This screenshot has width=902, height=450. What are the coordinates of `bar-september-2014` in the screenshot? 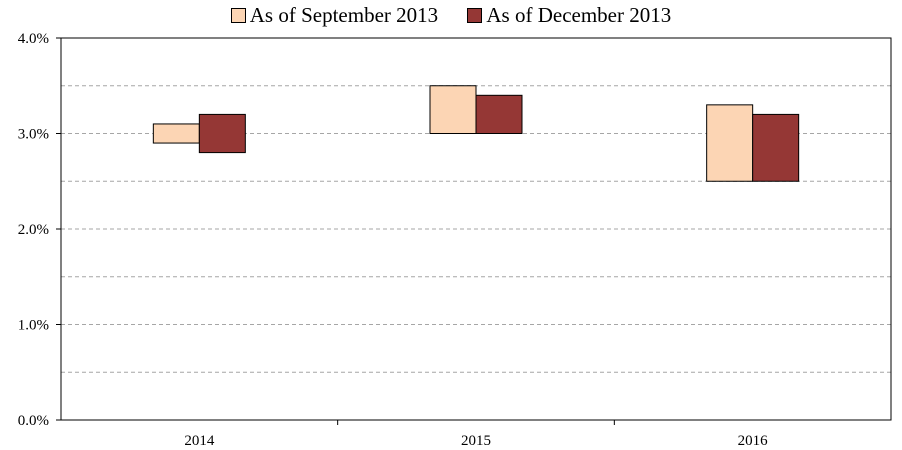 It's located at (176, 133).